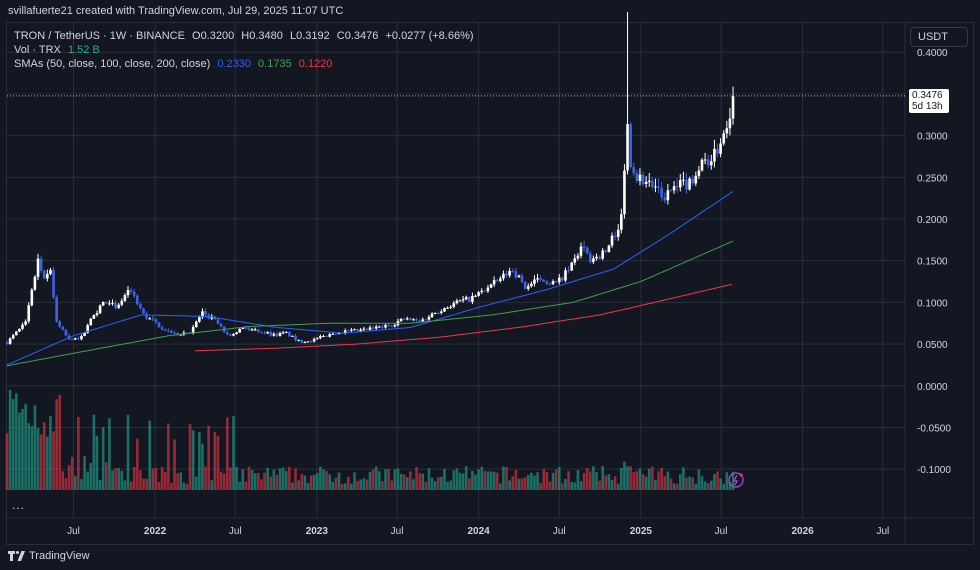 The width and height of the screenshot is (980, 570). What do you see at coordinates (196, 36) in the screenshot?
I see `open-label: O` at bounding box center [196, 36].